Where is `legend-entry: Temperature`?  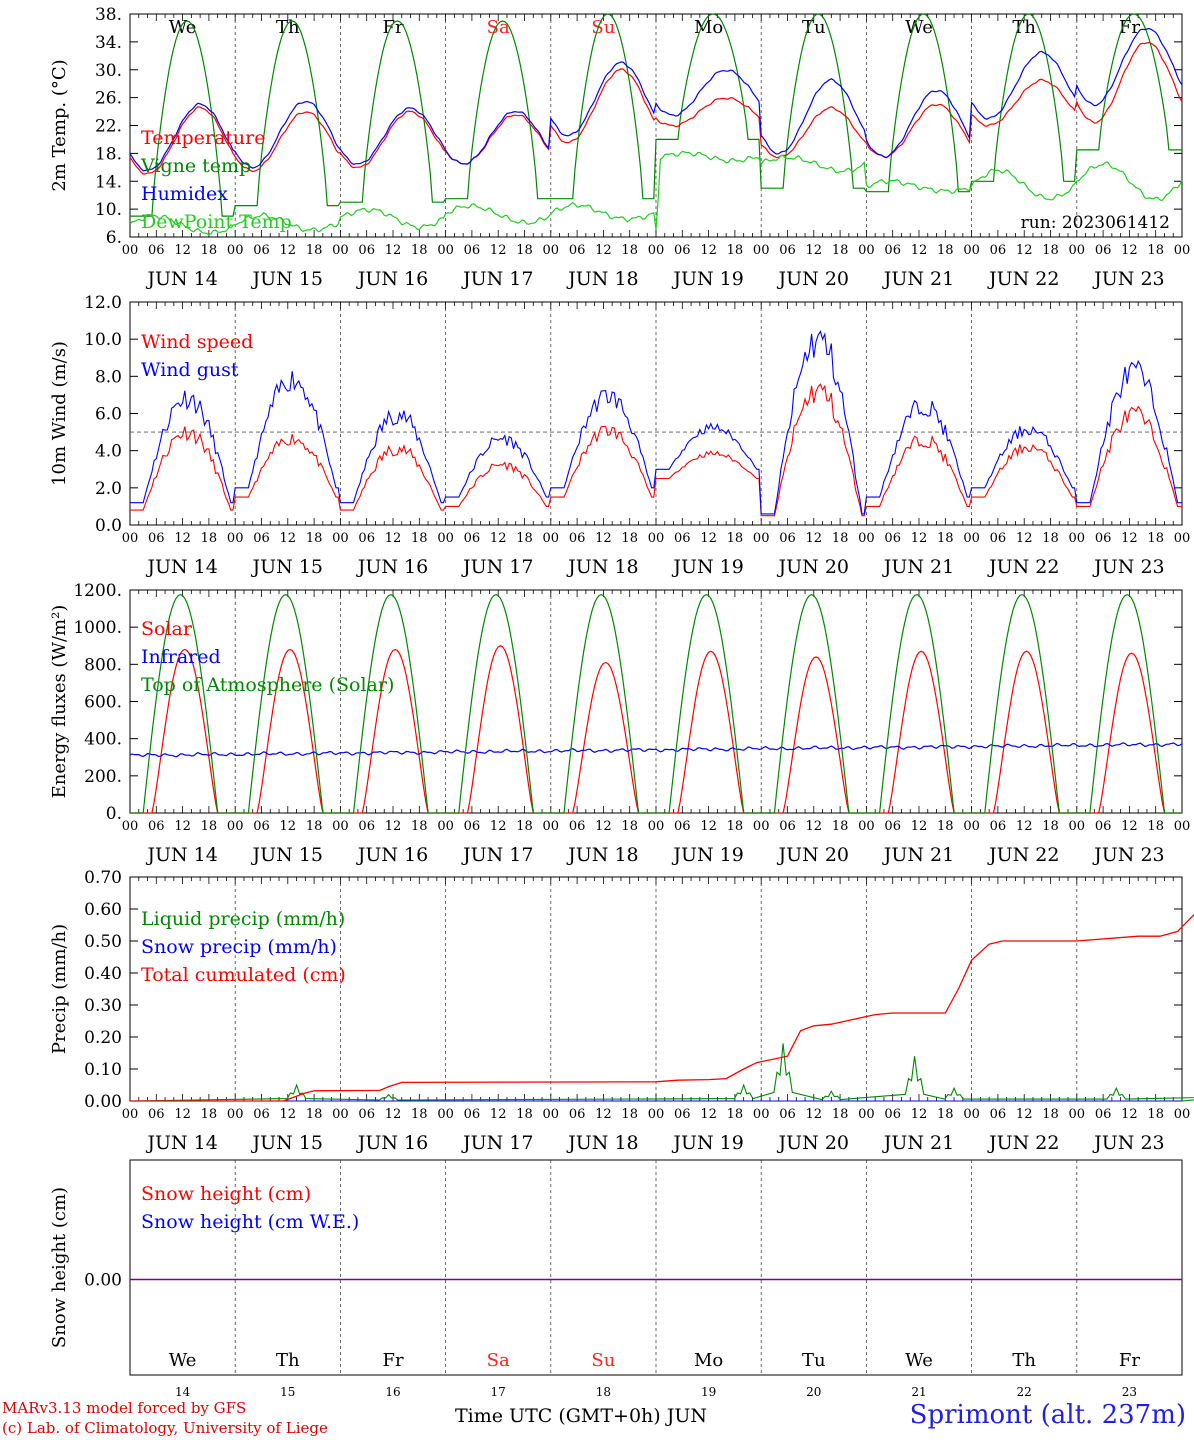
legend-entry: Temperature is located at coordinates (203, 138).